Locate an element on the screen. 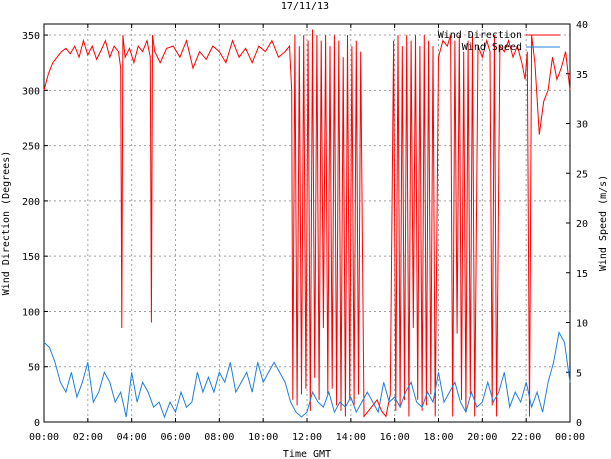 Image resolution: width=611 pixels, height=459 pixels. x-tick-label: 04:00 is located at coordinates (132, 437).